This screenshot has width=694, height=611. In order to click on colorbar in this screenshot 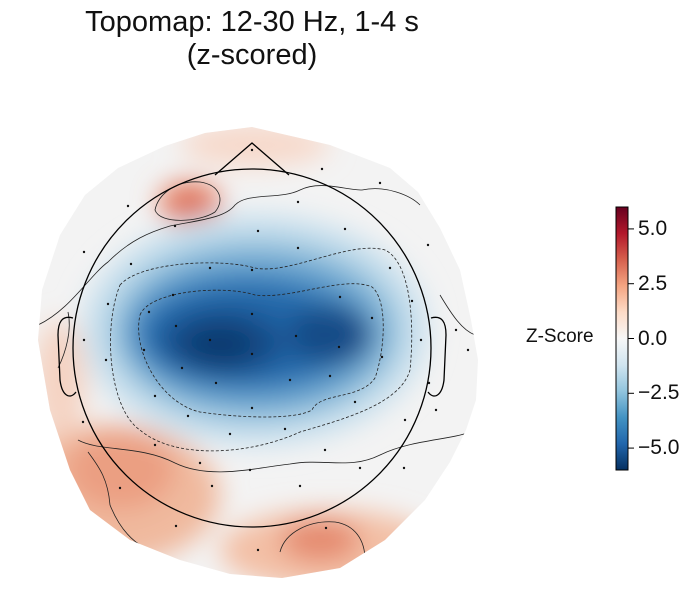, I will do `click(622, 338)`.